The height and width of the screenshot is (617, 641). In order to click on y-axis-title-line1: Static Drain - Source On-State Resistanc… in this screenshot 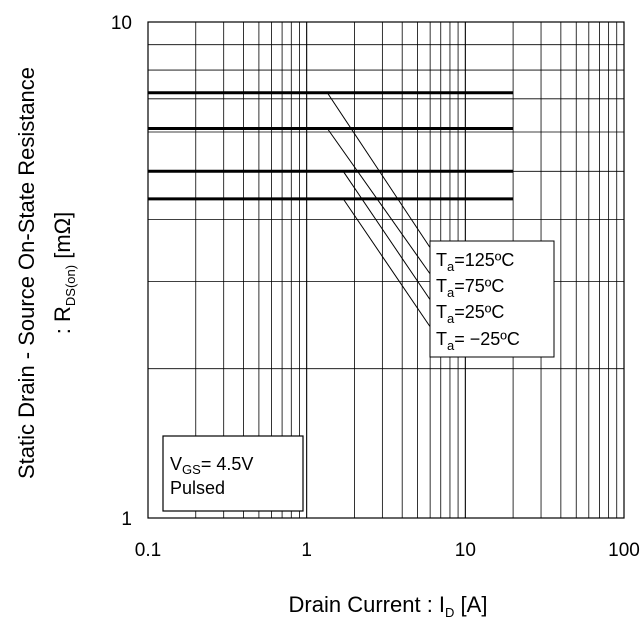, I will do `click(26, 273)`.